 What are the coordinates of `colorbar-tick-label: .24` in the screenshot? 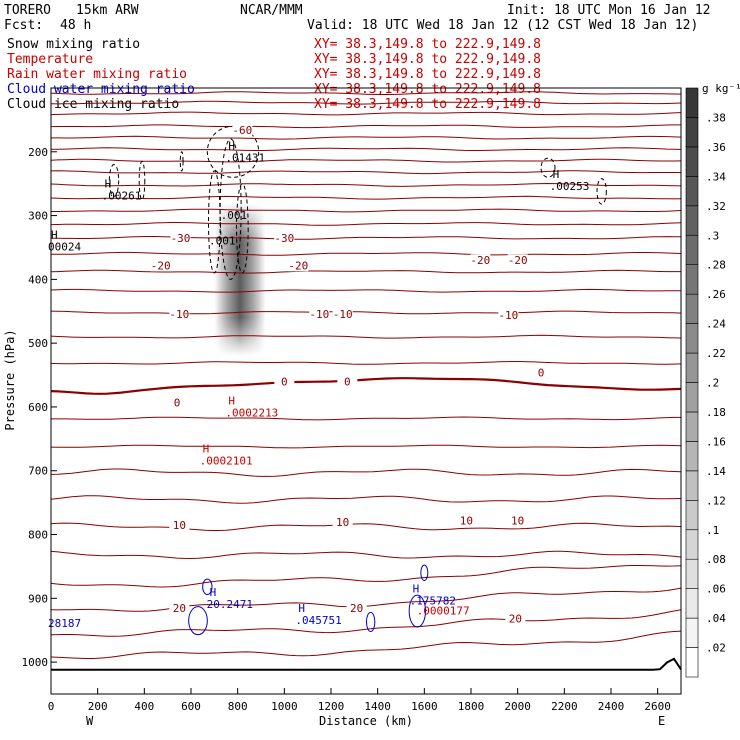 It's located at (716, 324).